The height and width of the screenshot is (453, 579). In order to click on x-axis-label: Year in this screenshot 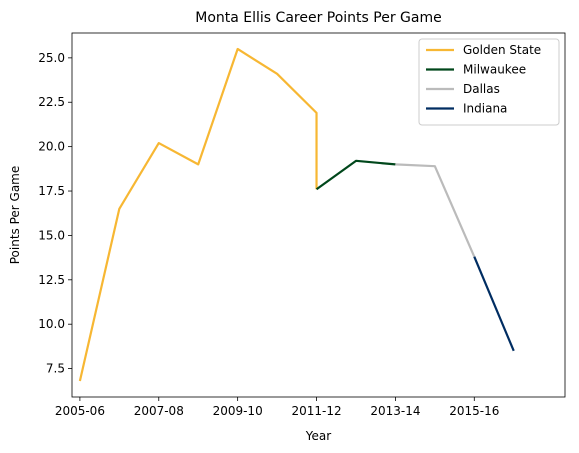, I will do `click(318, 436)`.